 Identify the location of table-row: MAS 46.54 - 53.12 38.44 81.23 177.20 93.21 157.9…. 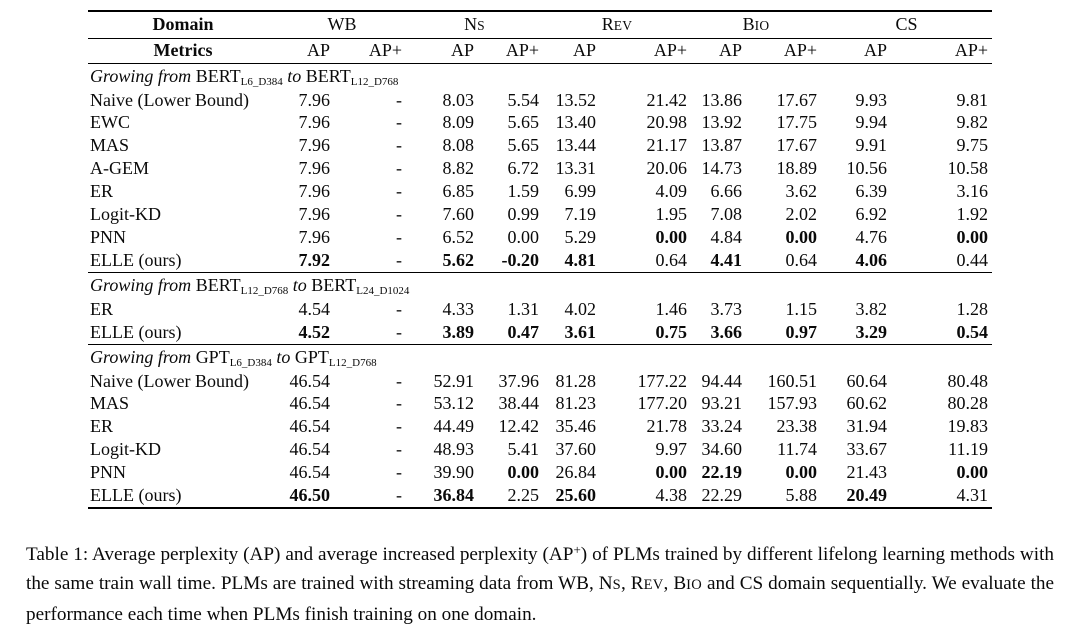
(540, 403).